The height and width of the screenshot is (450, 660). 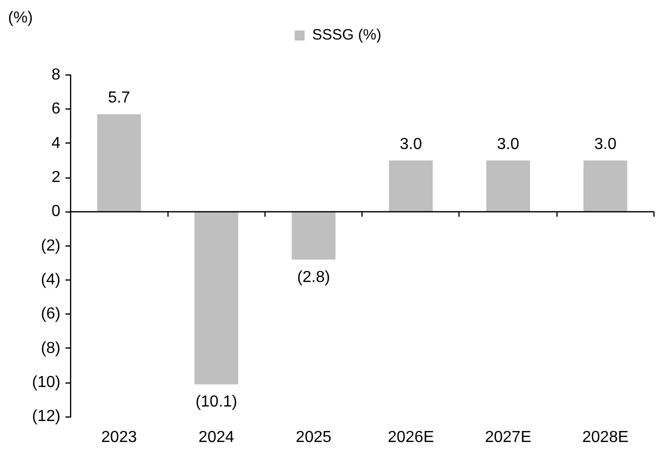 What do you see at coordinates (56, 211) in the screenshot?
I see `y-tick-label: 0` at bounding box center [56, 211].